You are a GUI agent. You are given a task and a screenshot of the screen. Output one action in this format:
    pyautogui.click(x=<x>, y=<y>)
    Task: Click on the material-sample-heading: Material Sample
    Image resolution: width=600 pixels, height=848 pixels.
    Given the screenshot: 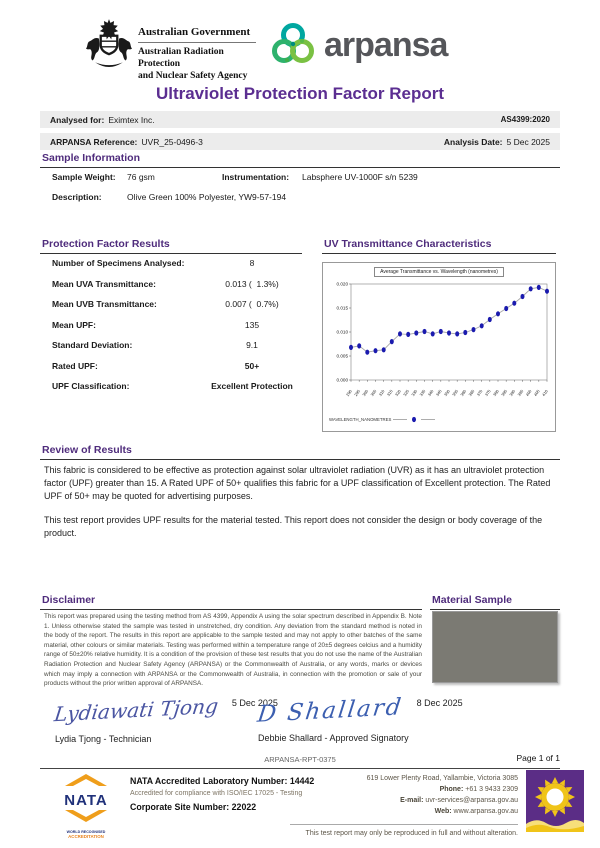 What is the action you would take?
    pyautogui.click(x=495, y=602)
    